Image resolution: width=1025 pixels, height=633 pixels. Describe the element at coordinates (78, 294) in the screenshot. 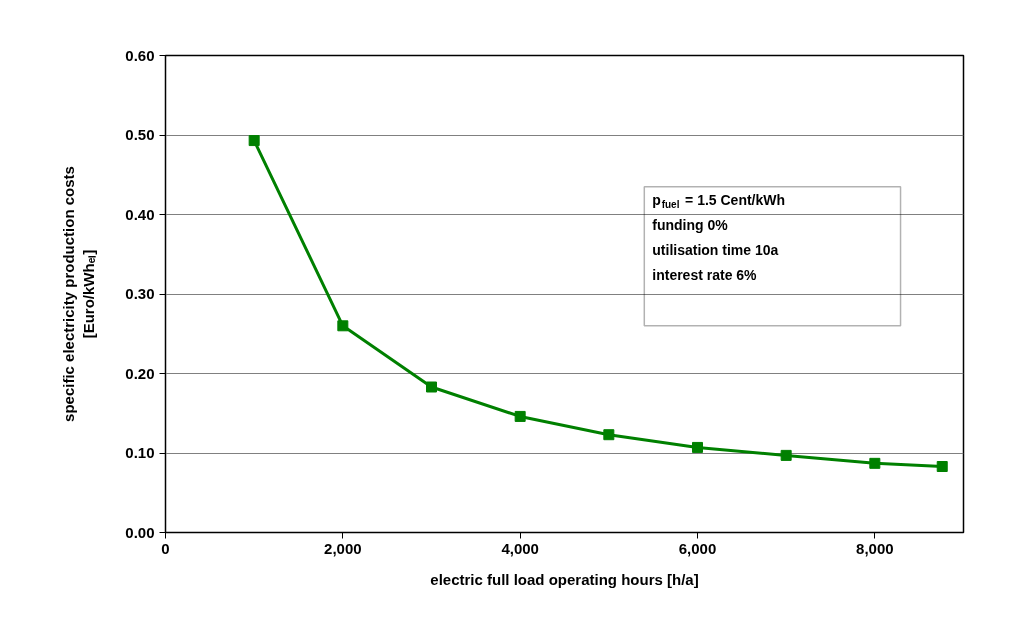

I see `y-axis-title: specific electricity production costs [Euro/kWhₑₗ]` at that location.